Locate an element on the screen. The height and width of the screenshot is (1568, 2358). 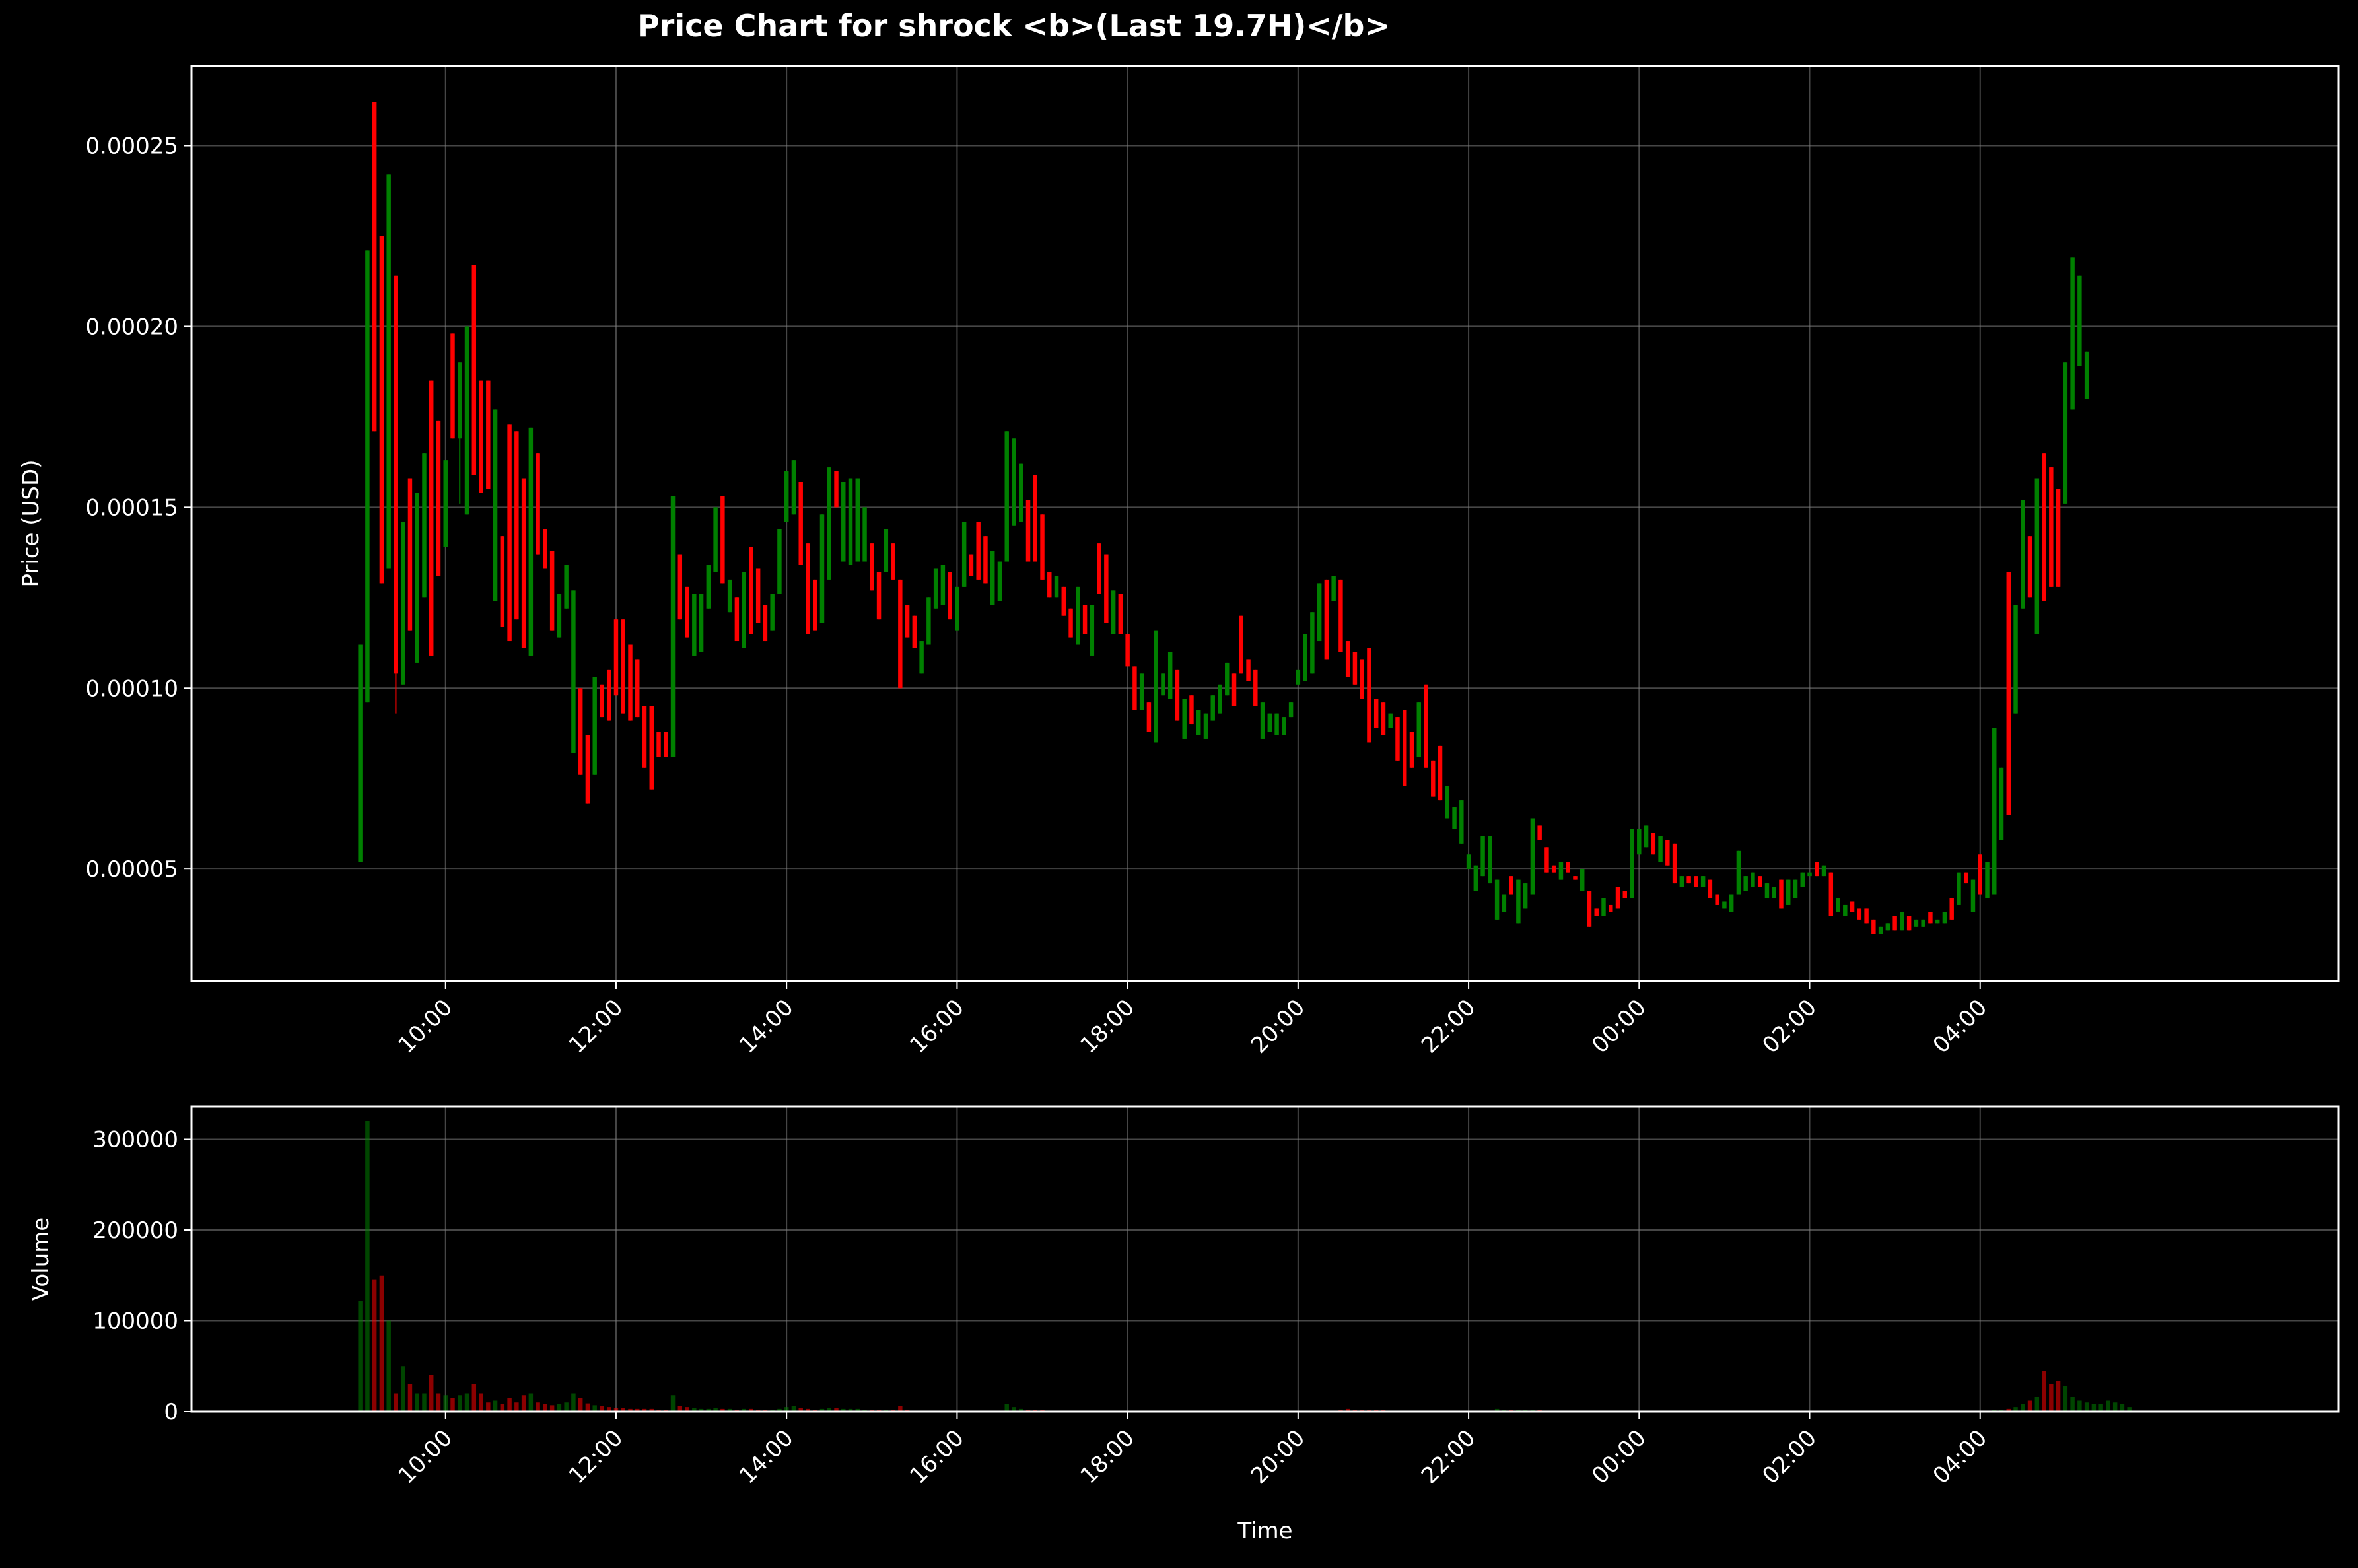
y-tick-label: 0 is located at coordinates (171, 1412).